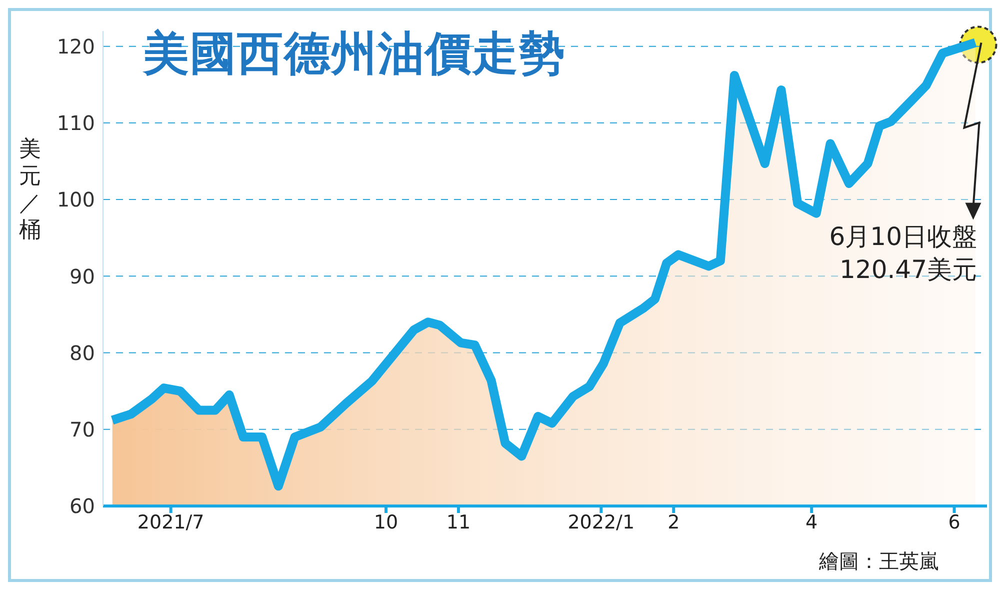 Image resolution: width=1000 pixels, height=590 pixels. What do you see at coordinates (82, 352) in the screenshot?
I see `y-tick-label: 80` at bounding box center [82, 352].